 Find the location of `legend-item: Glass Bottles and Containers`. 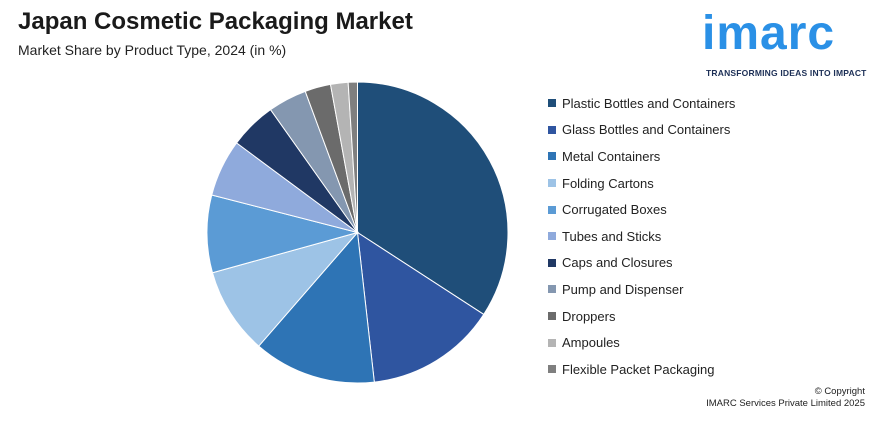

legend-item: Glass Bottles and Containers is located at coordinates (641, 130).